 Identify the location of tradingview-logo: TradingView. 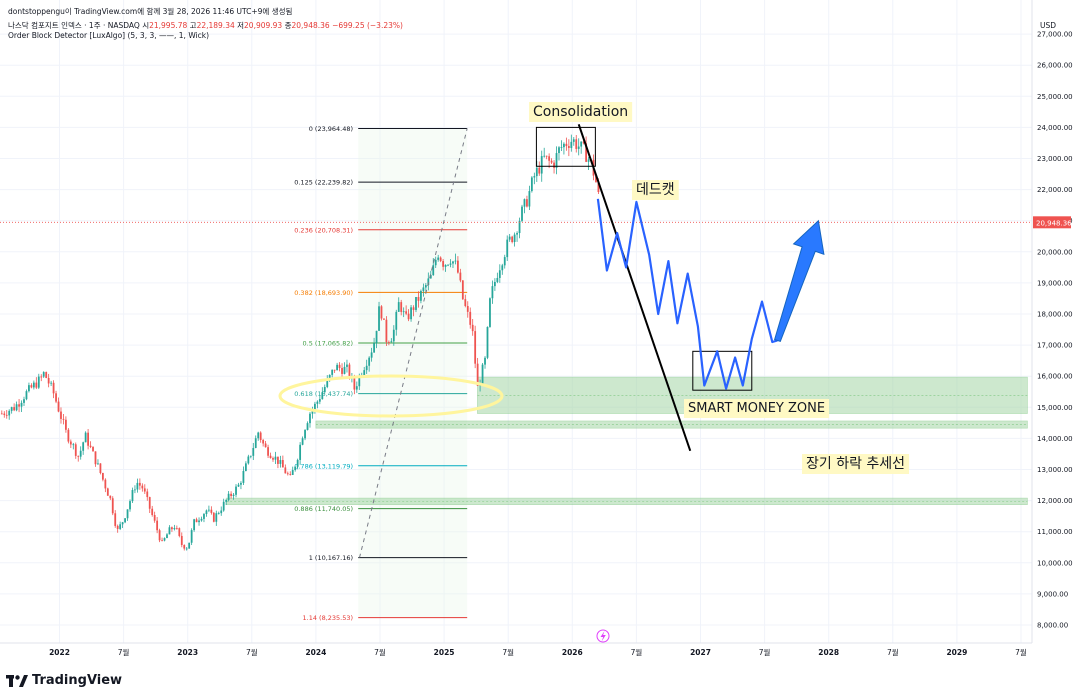
(64, 680).